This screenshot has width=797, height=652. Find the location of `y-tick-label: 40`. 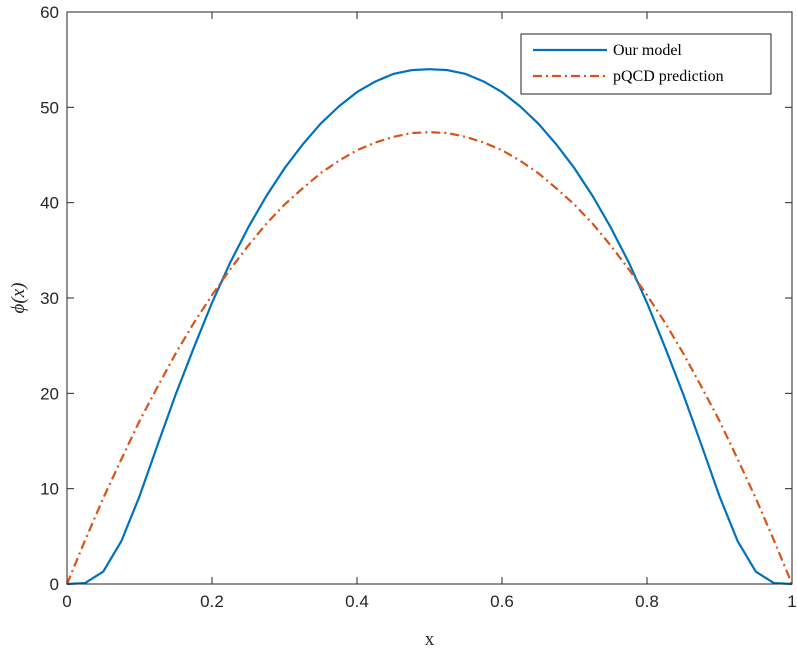

y-tick-label: 40 is located at coordinates (49, 203).